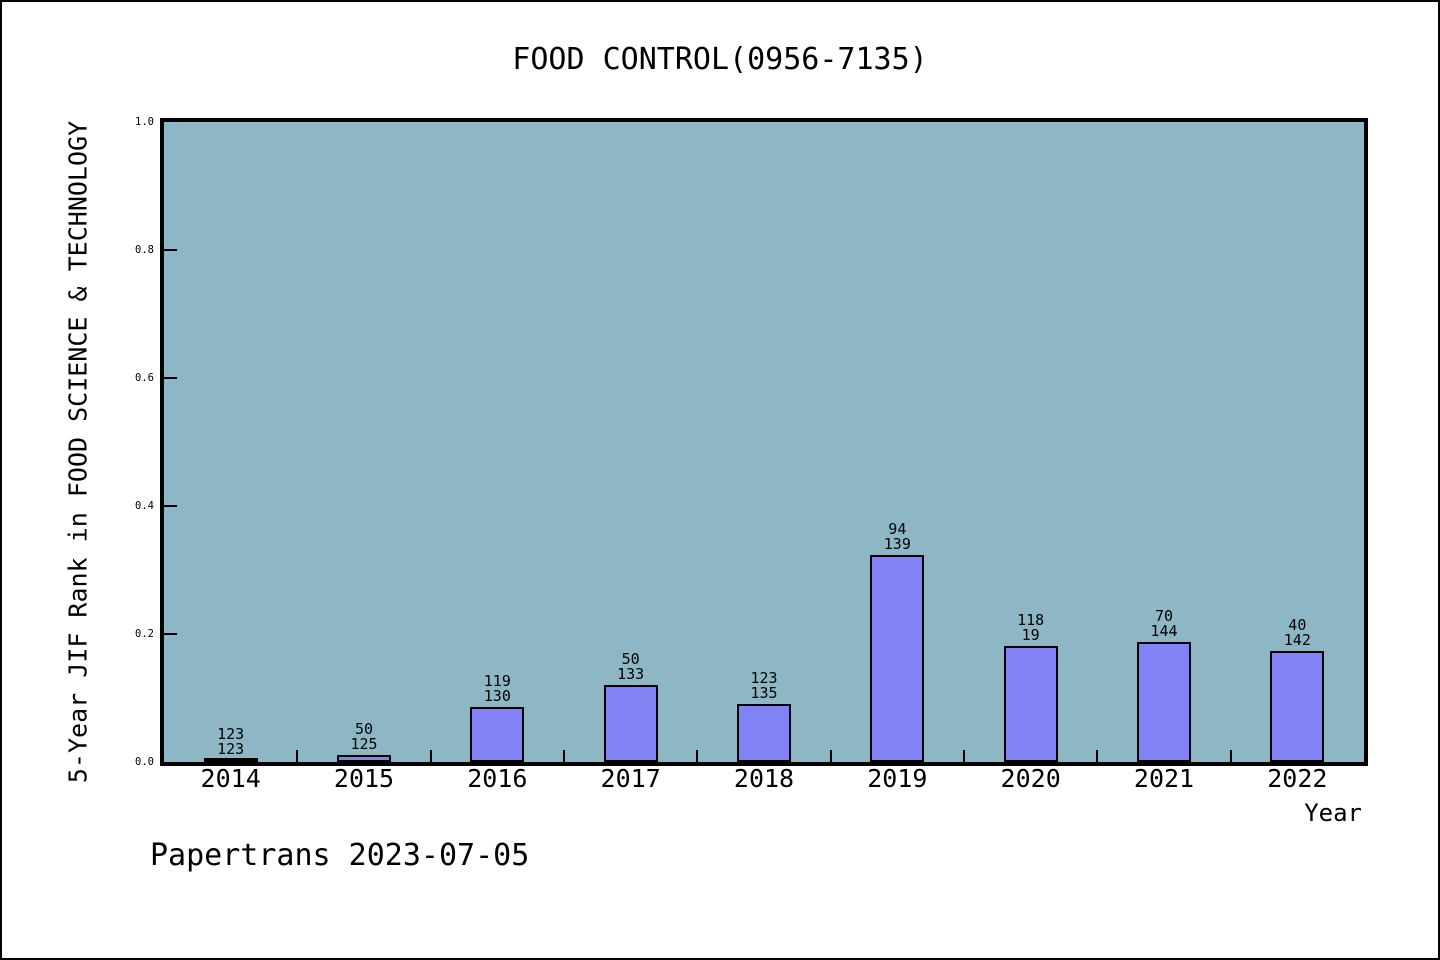 The width and height of the screenshot is (1440, 960). I want to click on bar-value-line1: 118, so click(1031, 620).